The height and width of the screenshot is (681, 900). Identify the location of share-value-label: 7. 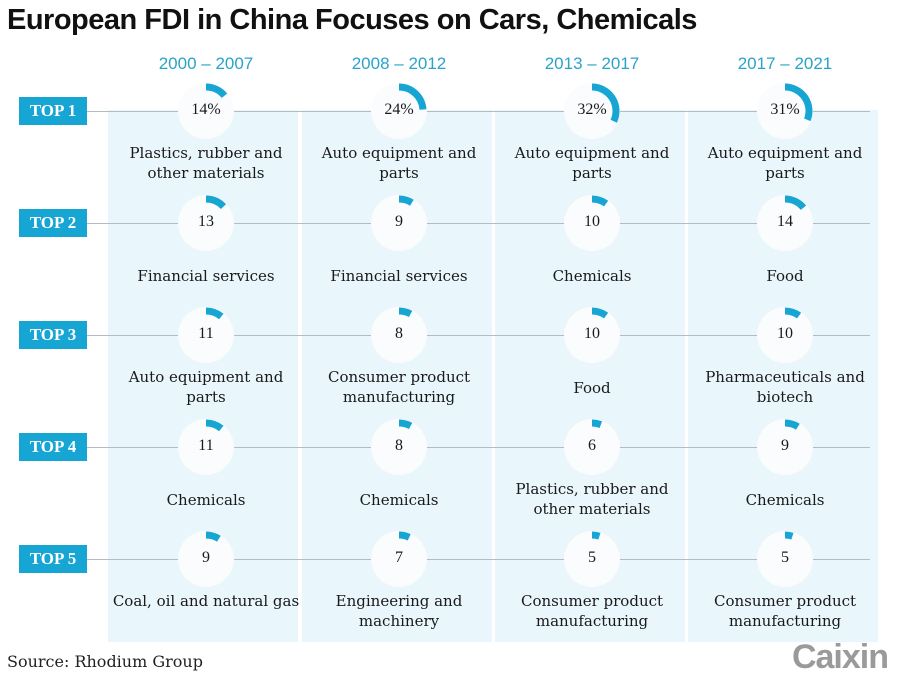
(399, 557).